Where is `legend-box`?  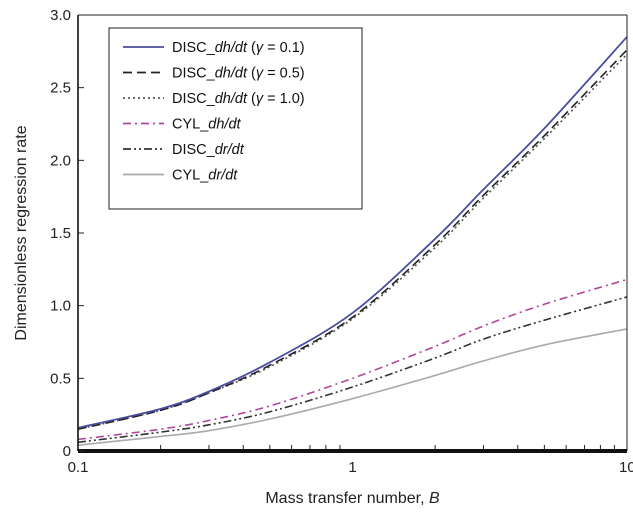 legend-box is located at coordinates (235, 118).